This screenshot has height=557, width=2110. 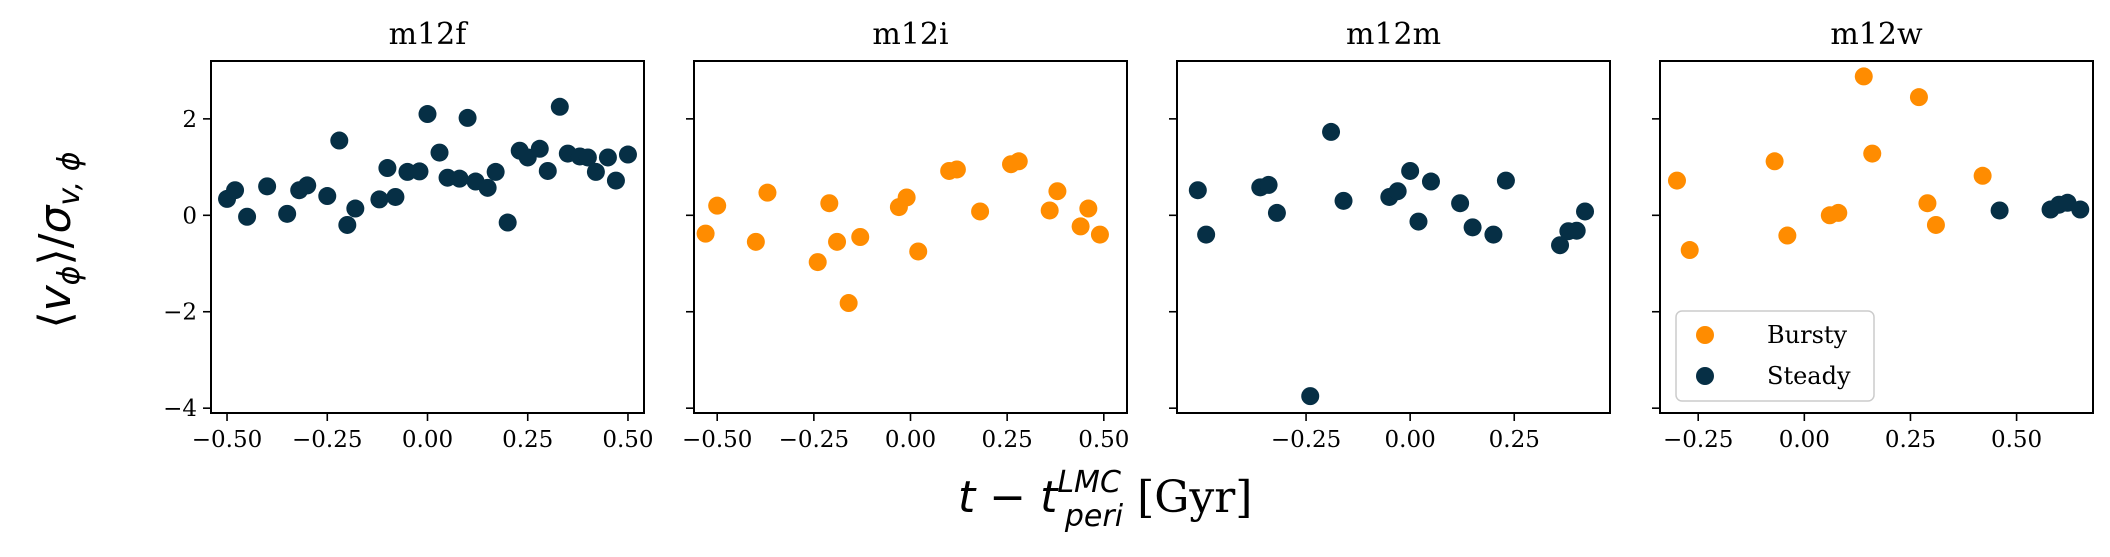 What do you see at coordinates (1807, 335) in the screenshot?
I see `legend-label-bursty: Bursty` at bounding box center [1807, 335].